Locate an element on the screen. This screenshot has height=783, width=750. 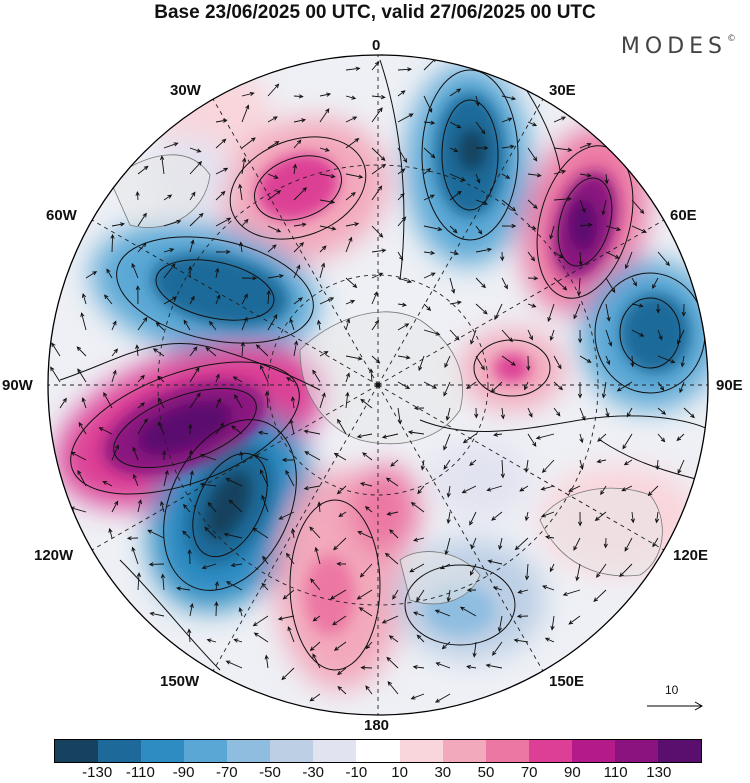
lon-label-150w: 150W is located at coordinates (180, 681).